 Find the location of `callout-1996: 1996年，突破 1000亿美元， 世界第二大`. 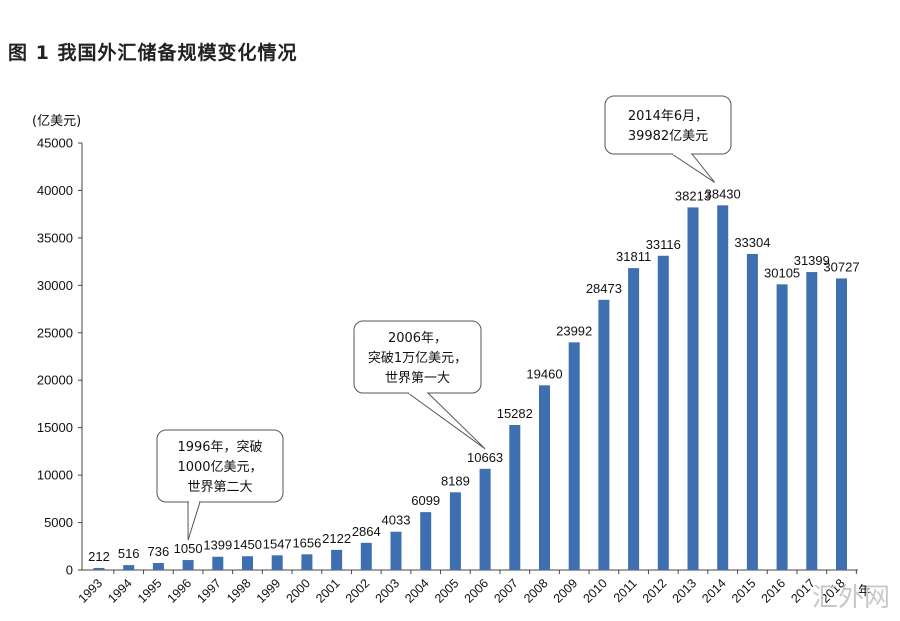

callout-1996: 1996年，突破 1000亿美元， 世界第二大 is located at coordinates (220, 485).